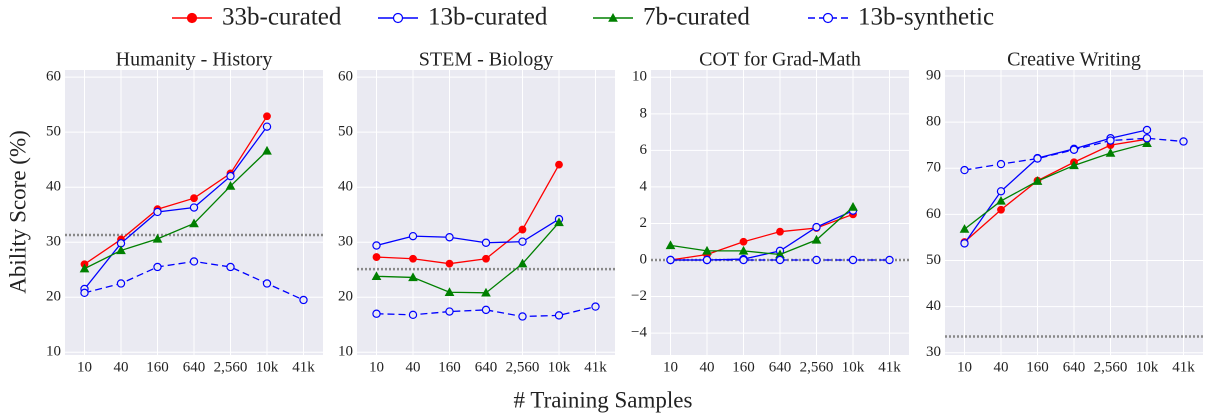 This screenshot has height=419, width=1205. What do you see at coordinates (17, 212) in the screenshot?
I see `y-axis-label: Ability Score (%)` at bounding box center [17, 212].